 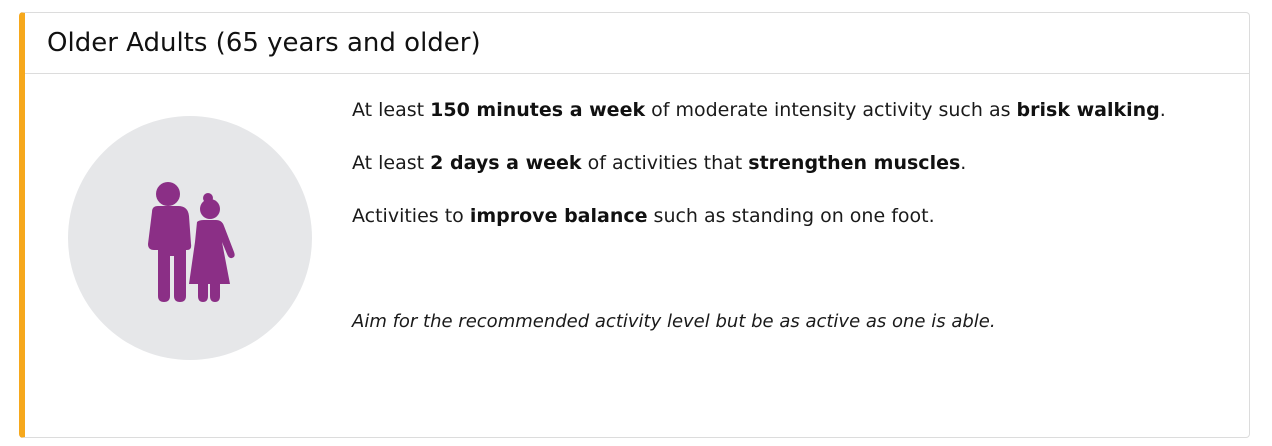 I want to click on older-couple-icon, so click(x=191, y=242).